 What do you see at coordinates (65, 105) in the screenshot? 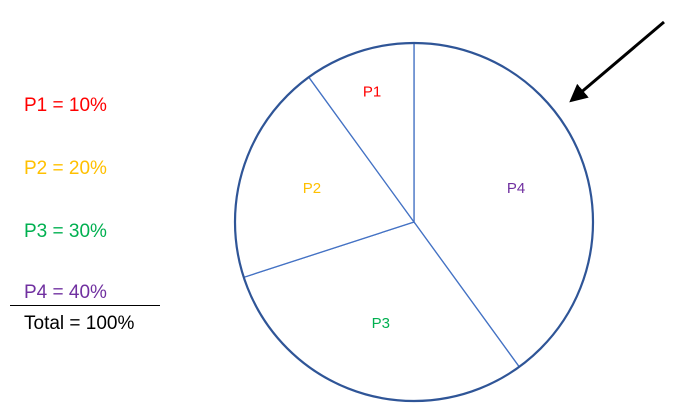
I see `legend-p1: P1 = 10%` at bounding box center [65, 105].